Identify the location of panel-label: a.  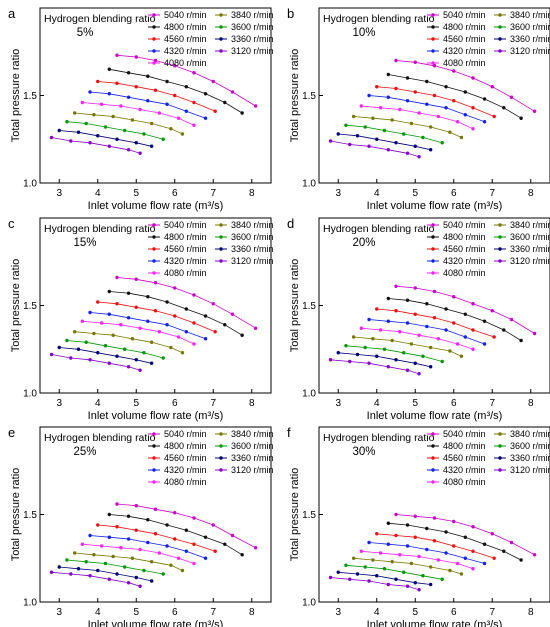
(12, 13).